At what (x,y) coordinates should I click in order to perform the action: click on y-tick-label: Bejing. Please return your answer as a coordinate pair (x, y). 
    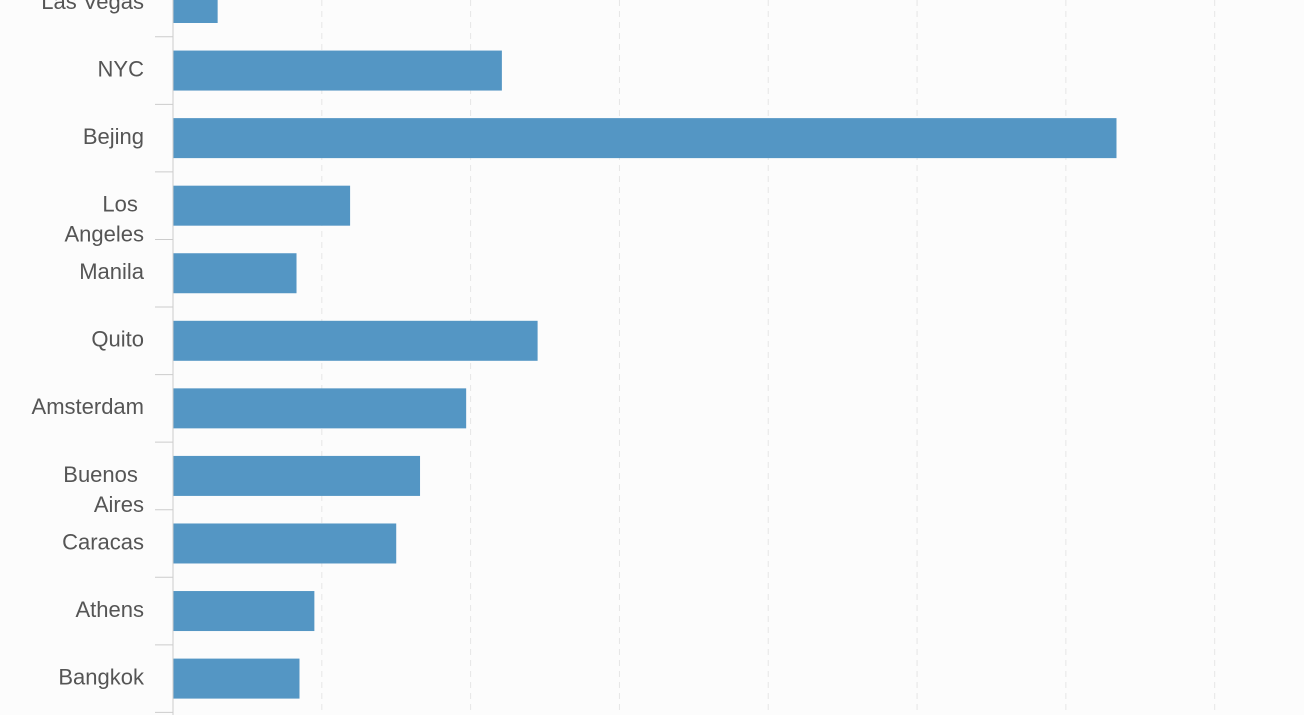
    Looking at the image, I should click on (113, 136).